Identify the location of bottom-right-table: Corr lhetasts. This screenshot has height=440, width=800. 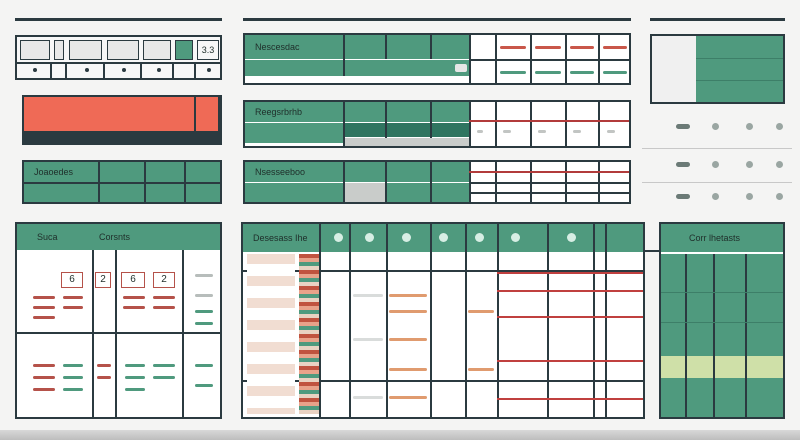
(722, 320).